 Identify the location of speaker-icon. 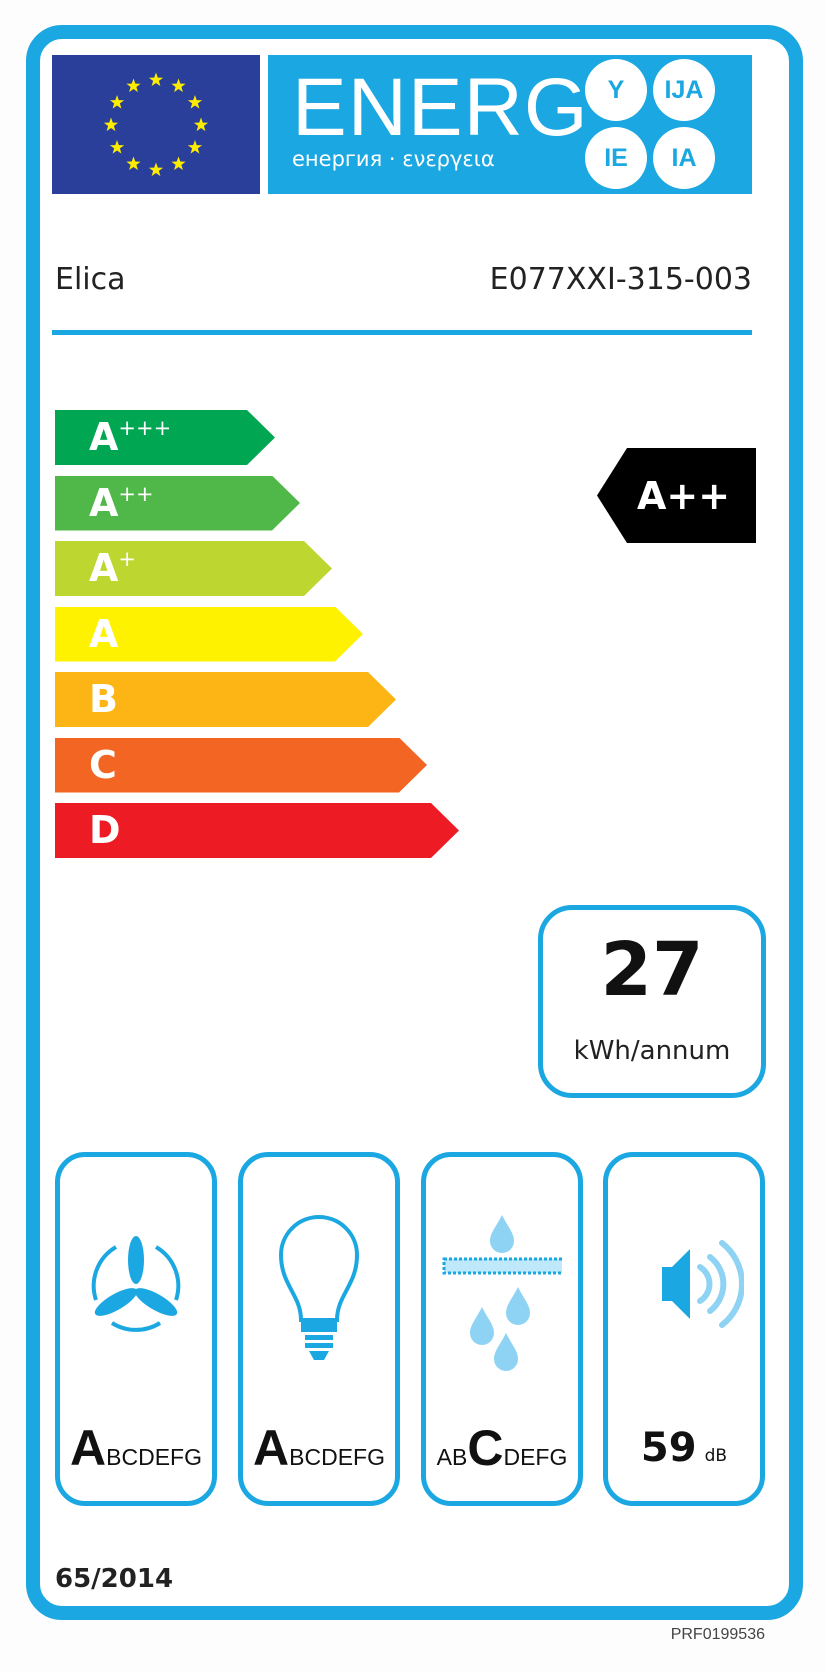
(703, 1284).